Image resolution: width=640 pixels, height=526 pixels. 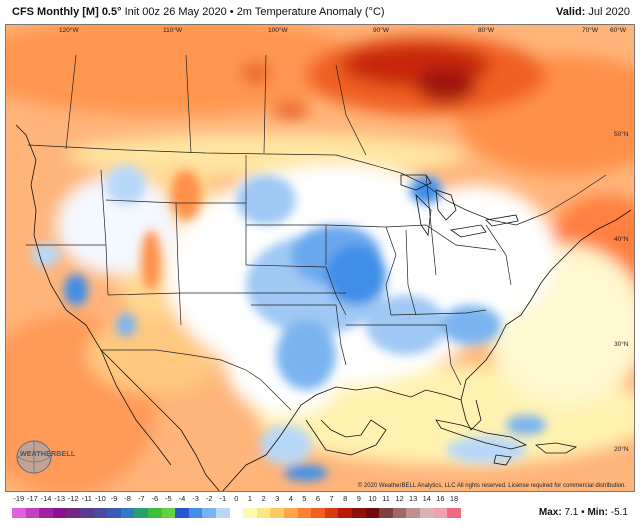 What do you see at coordinates (86, 498) in the screenshot?
I see `colorbar-label: -11` at bounding box center [86, 498].